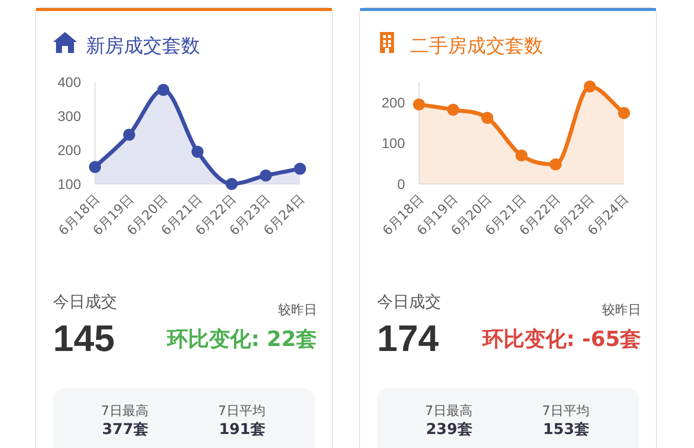 The height and width of the screenshot is (448, 694). Describe the element at coordinates (566, 429) in the screenshot. I see `text: 153套` at that location.